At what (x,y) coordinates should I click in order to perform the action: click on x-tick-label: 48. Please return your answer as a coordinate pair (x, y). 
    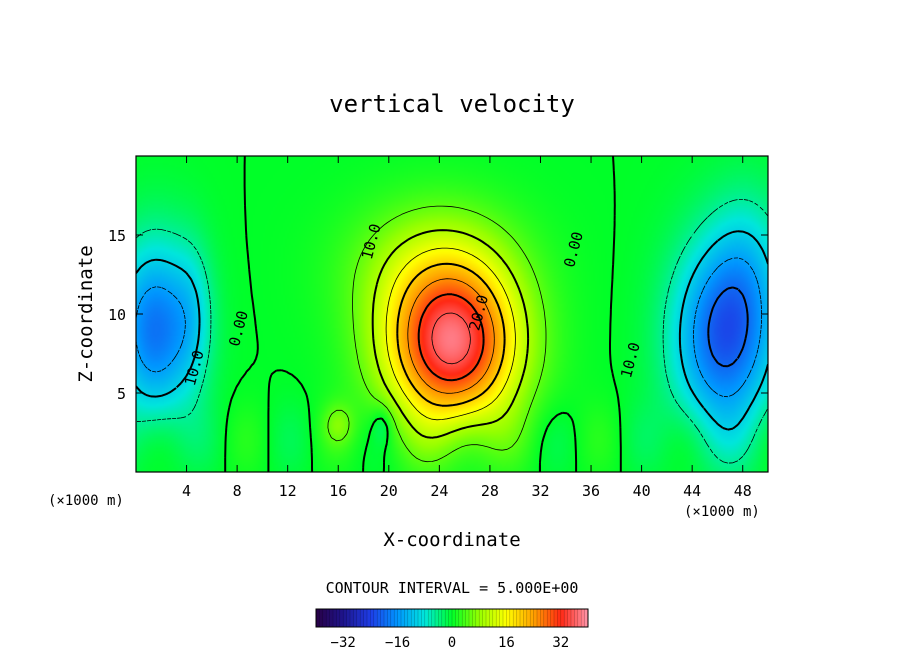
    Looking at the image, I should click on (743, 491).